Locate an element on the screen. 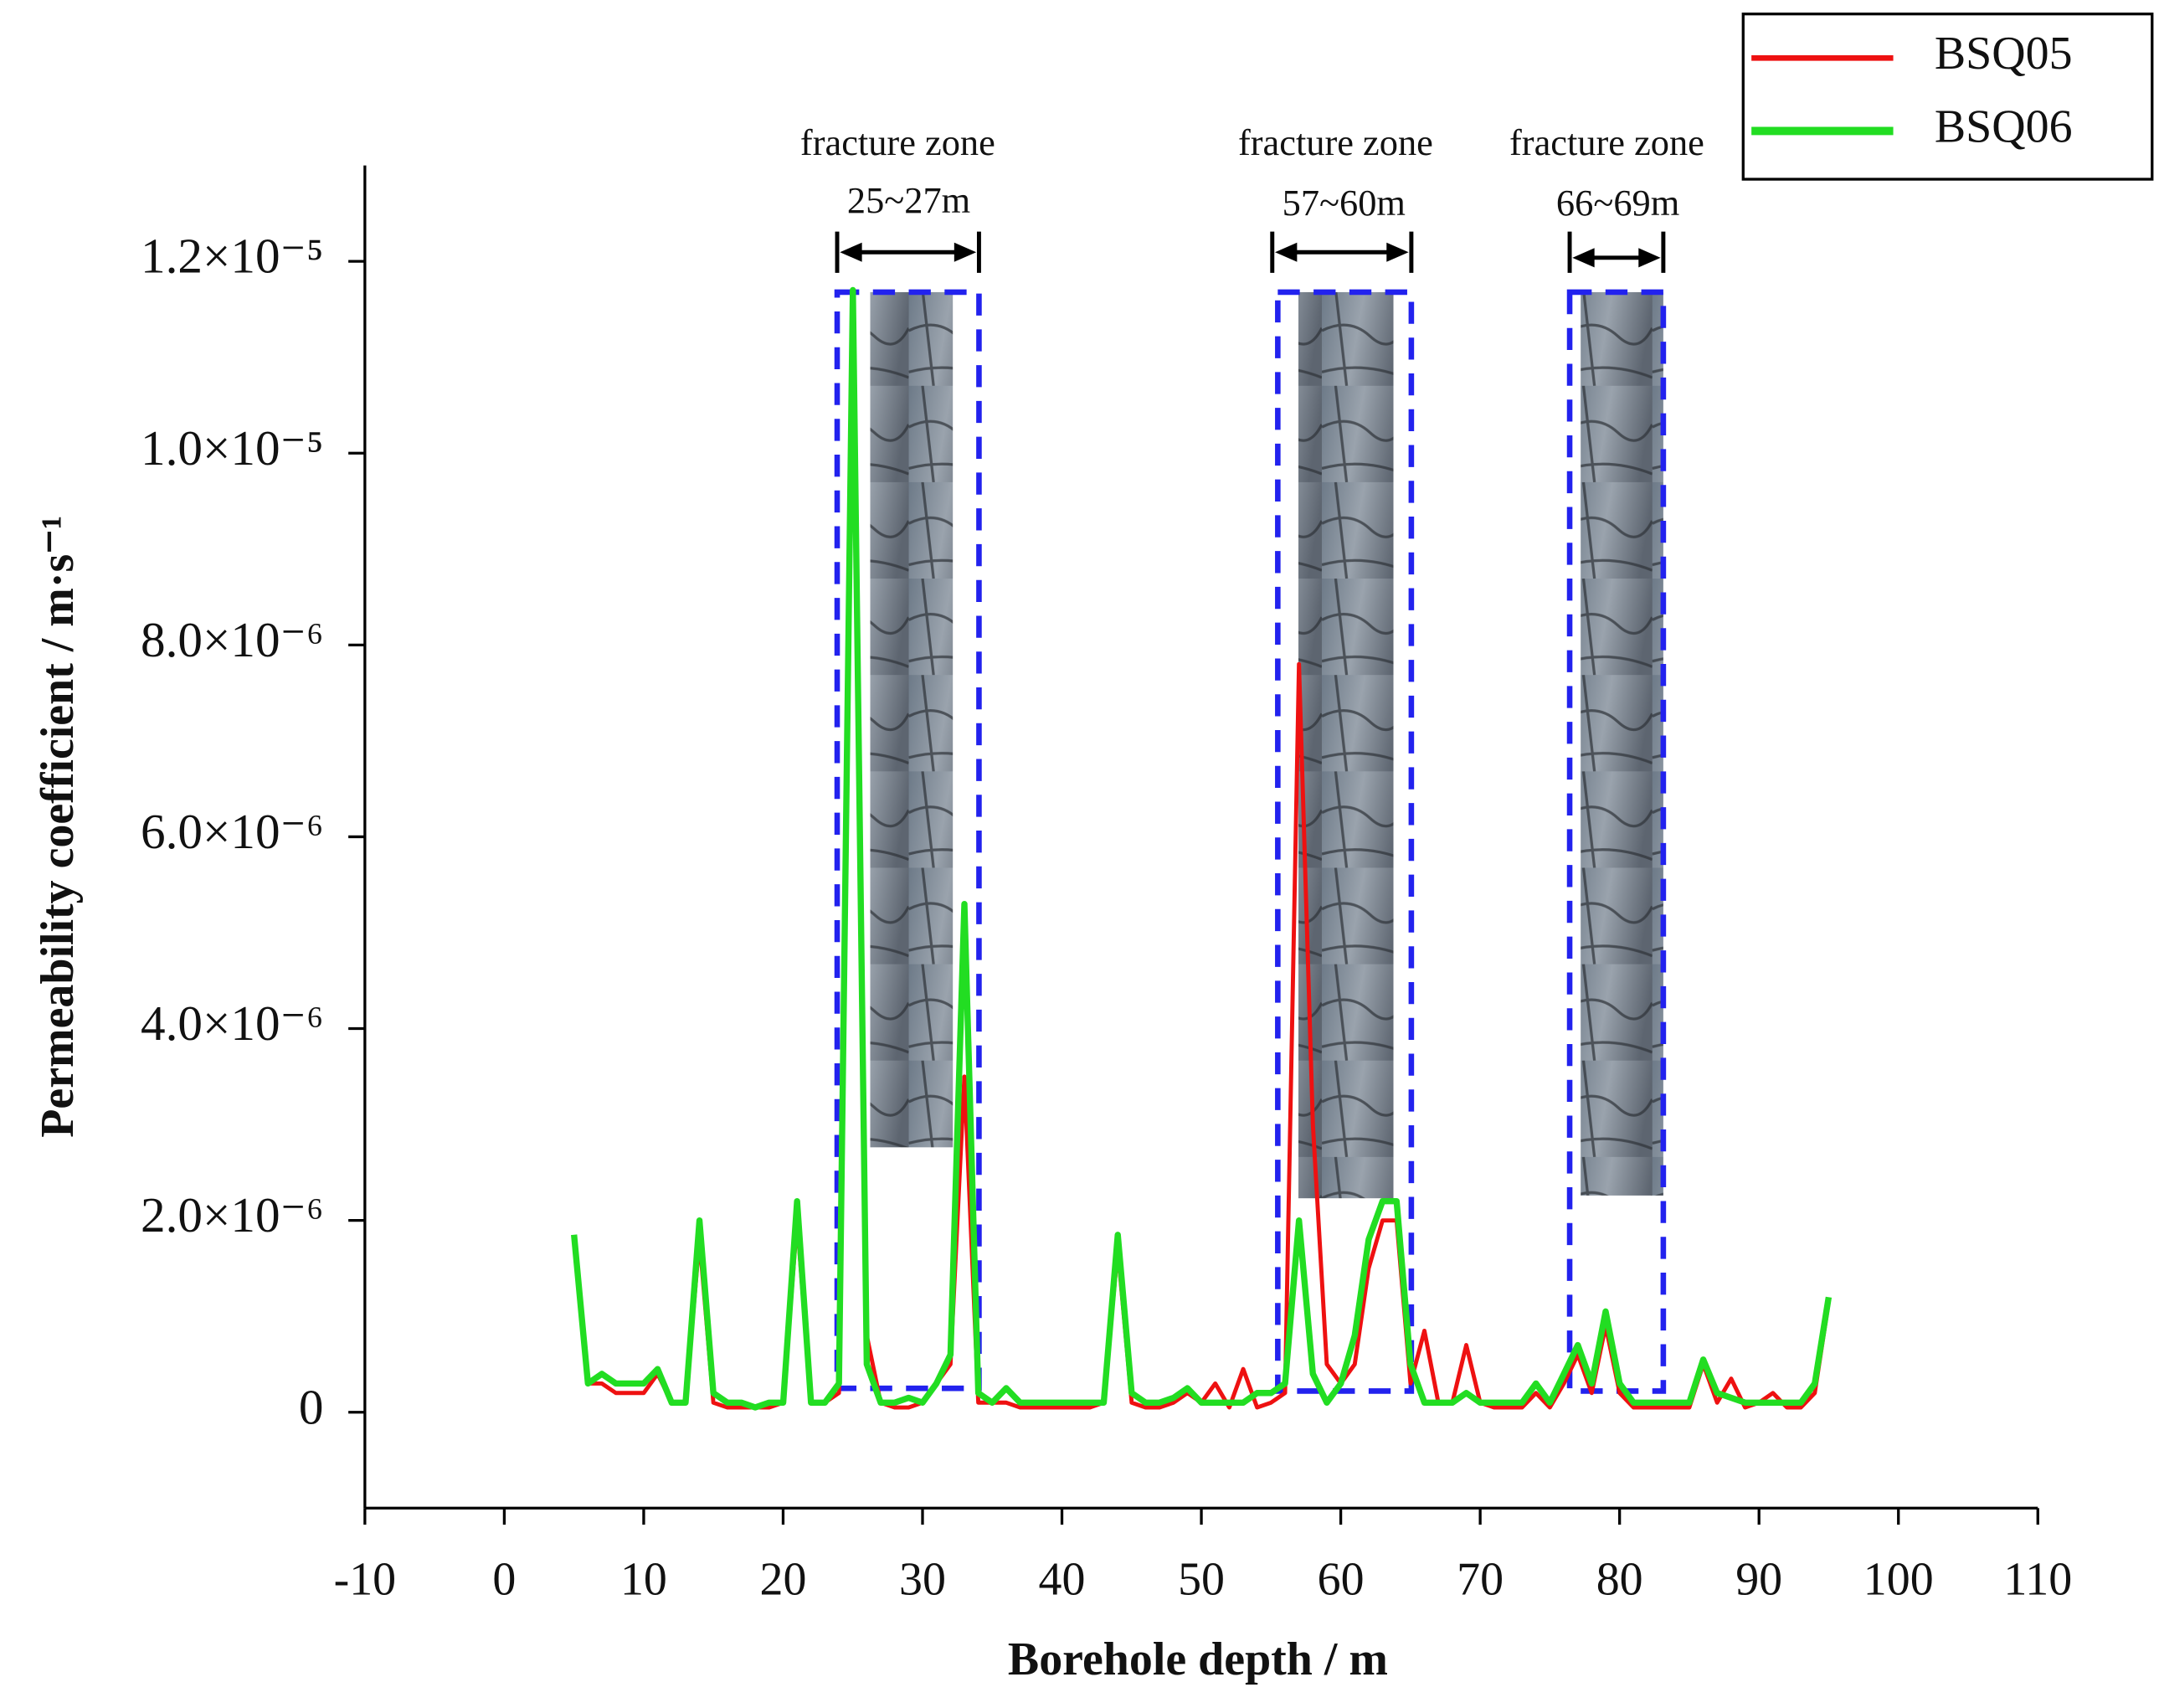 The image size is (2159, 1708). x-tick-label: 110 is located at coordinates (2037, 1580).